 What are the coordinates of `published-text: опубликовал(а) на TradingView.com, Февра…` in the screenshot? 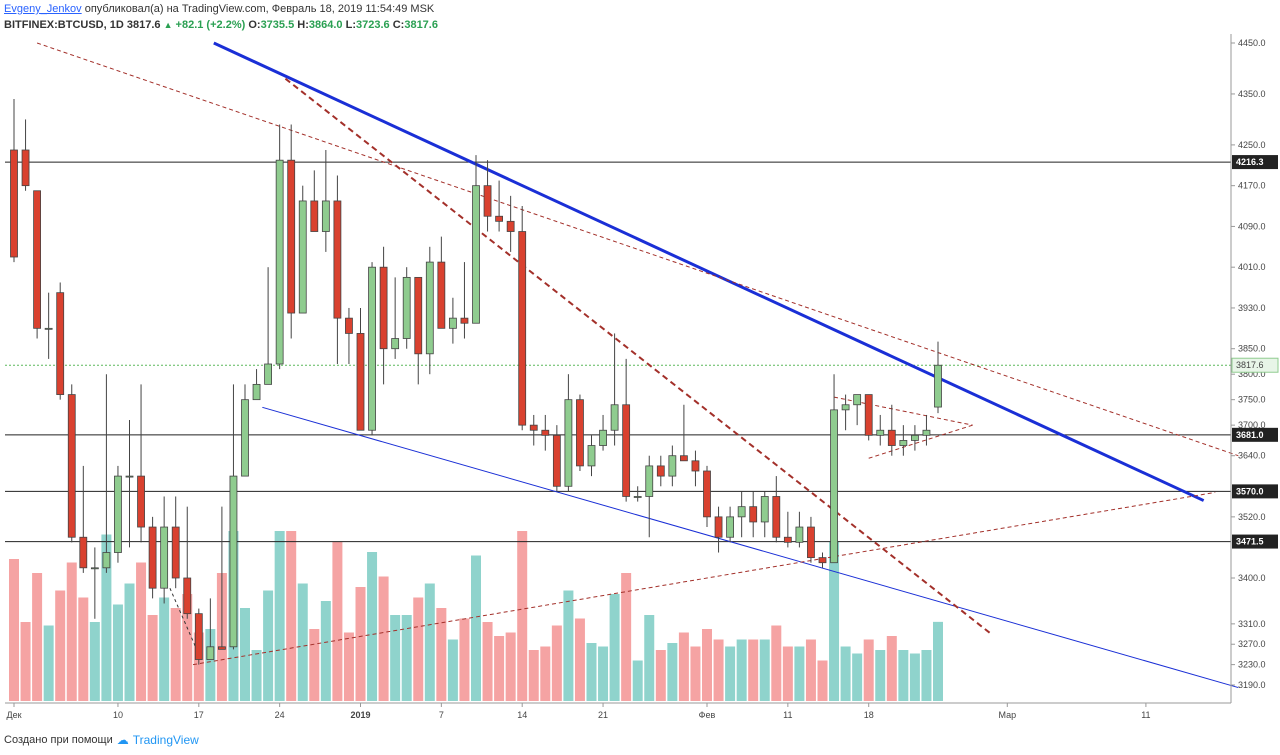 It's located at (259, 9).